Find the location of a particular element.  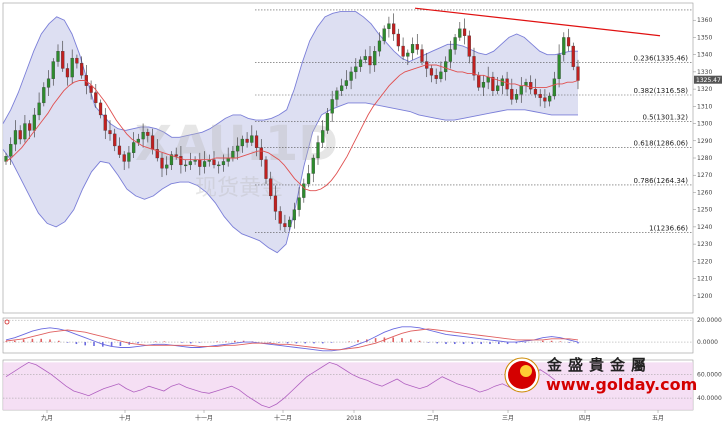

x-tick-label: 十月 is located at coordinates (125, 418).